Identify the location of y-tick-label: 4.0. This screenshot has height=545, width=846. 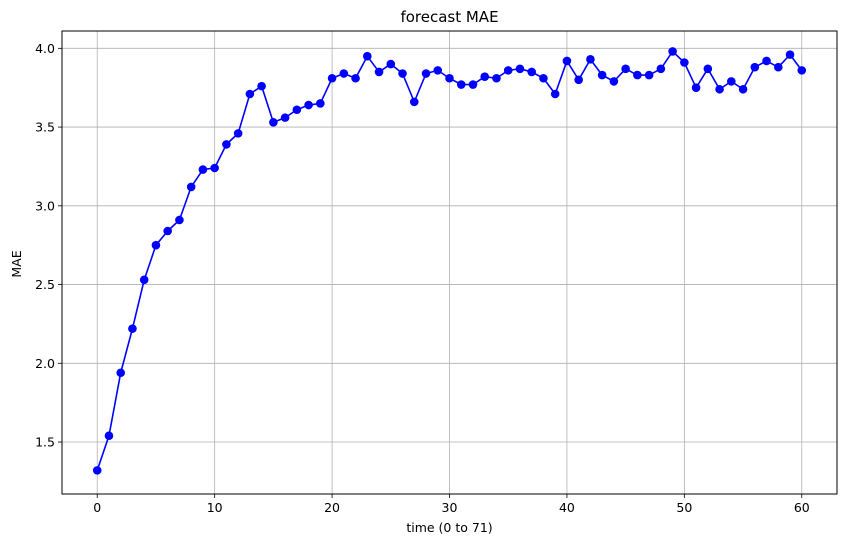
(45, 48).